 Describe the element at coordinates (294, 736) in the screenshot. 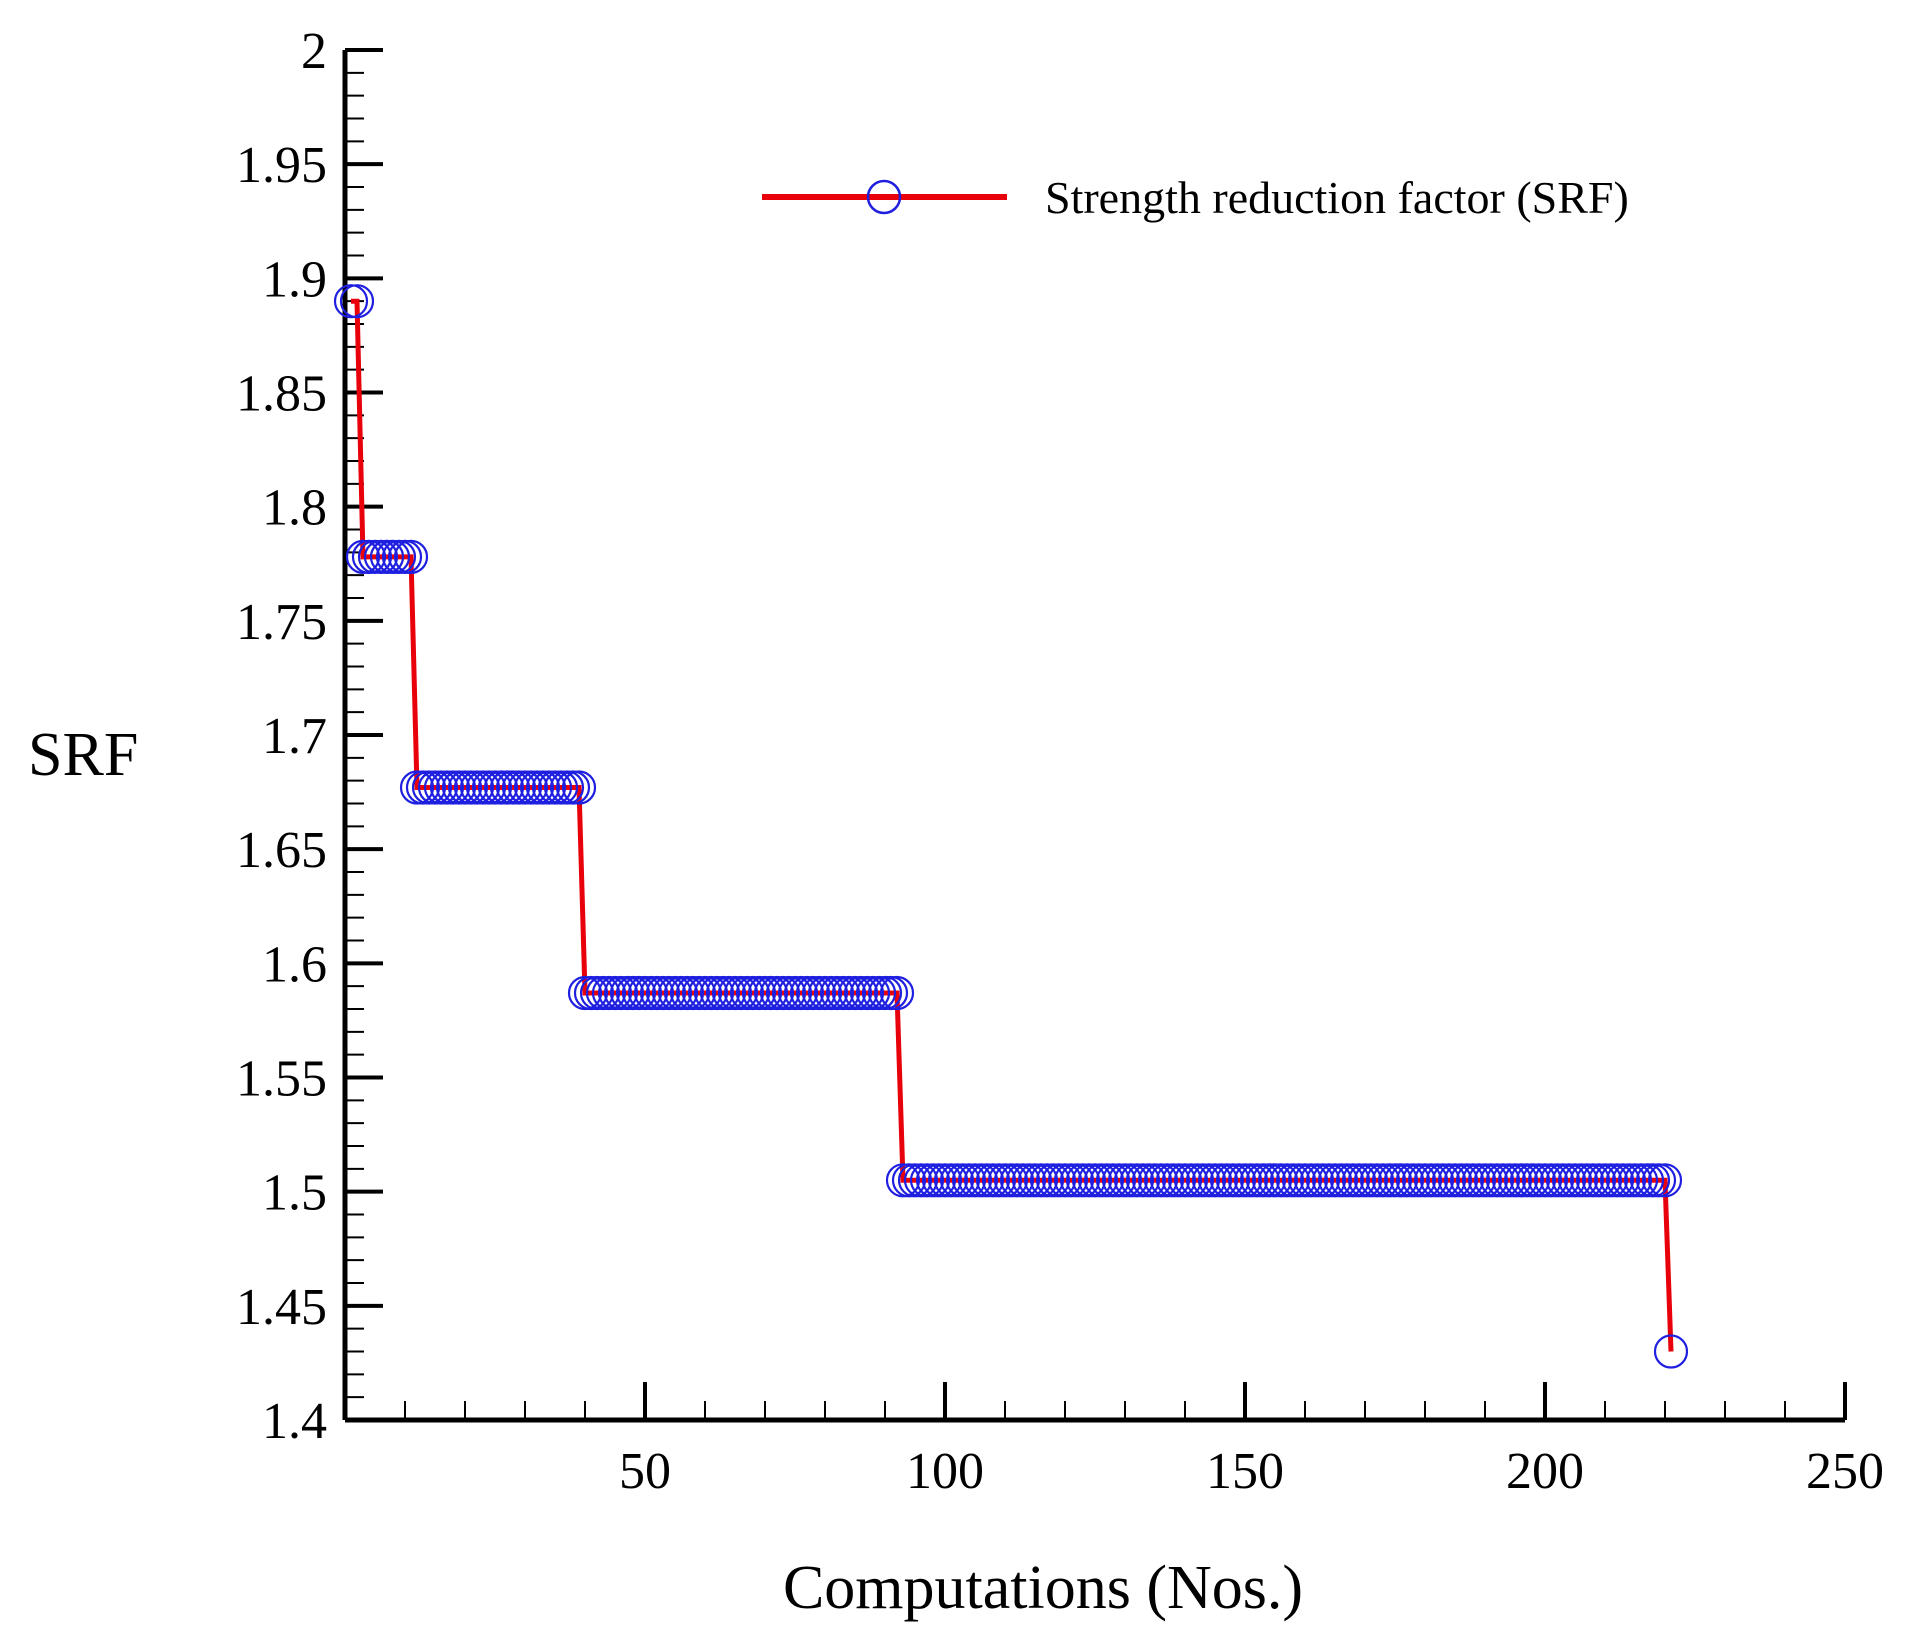

I see `y-tick-label: 1.7` at that location.